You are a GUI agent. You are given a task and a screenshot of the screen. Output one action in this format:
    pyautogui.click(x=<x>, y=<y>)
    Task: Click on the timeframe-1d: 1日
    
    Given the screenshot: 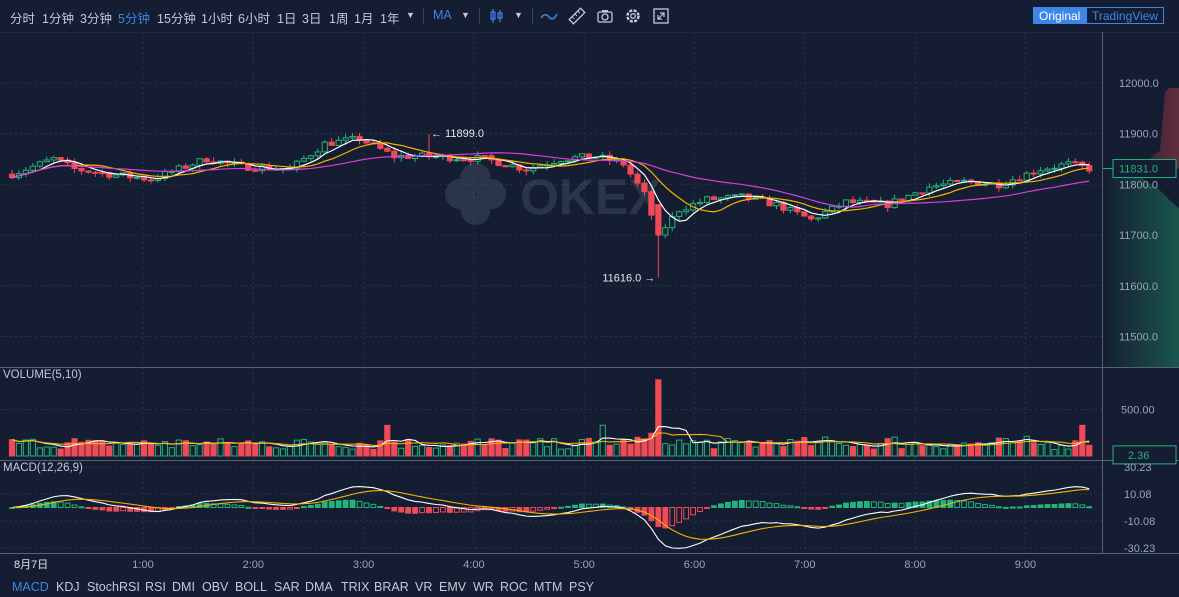 What is the action you would take?
    pyautogui.click(x=287, y=19)
    